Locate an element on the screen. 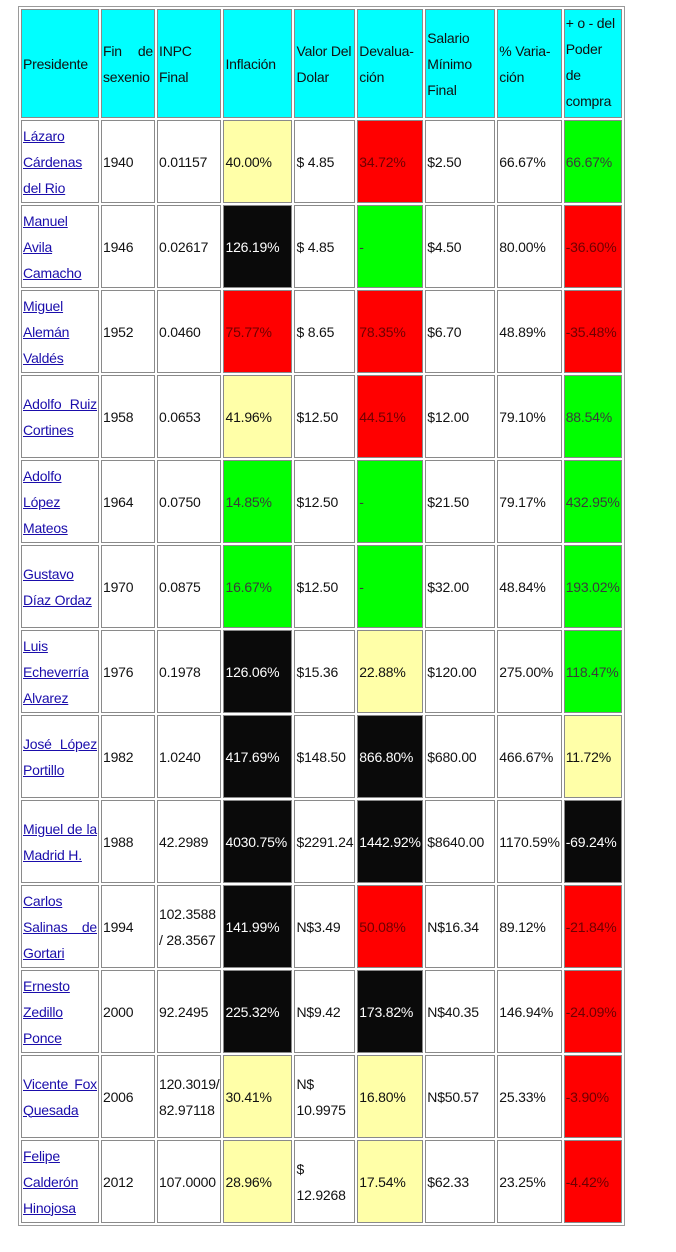  poder-compra-cell: 66.67% is located at coordinates (592, 161).